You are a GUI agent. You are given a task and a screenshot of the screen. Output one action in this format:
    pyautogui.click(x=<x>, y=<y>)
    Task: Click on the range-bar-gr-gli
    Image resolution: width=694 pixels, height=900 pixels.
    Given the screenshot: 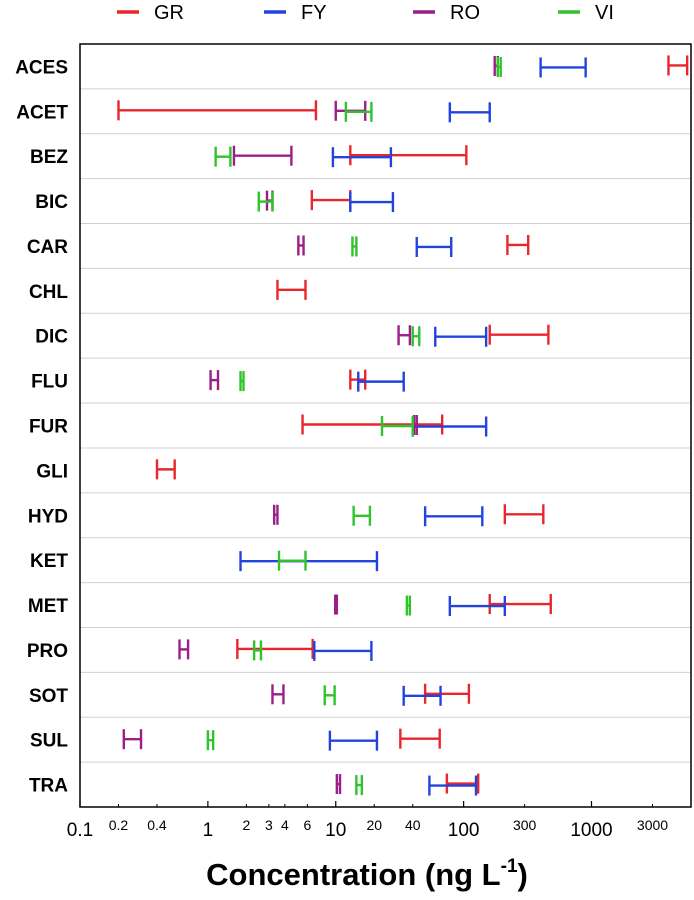 What is the action you would take?
    pyautogui.click(x=165, y=469)
    